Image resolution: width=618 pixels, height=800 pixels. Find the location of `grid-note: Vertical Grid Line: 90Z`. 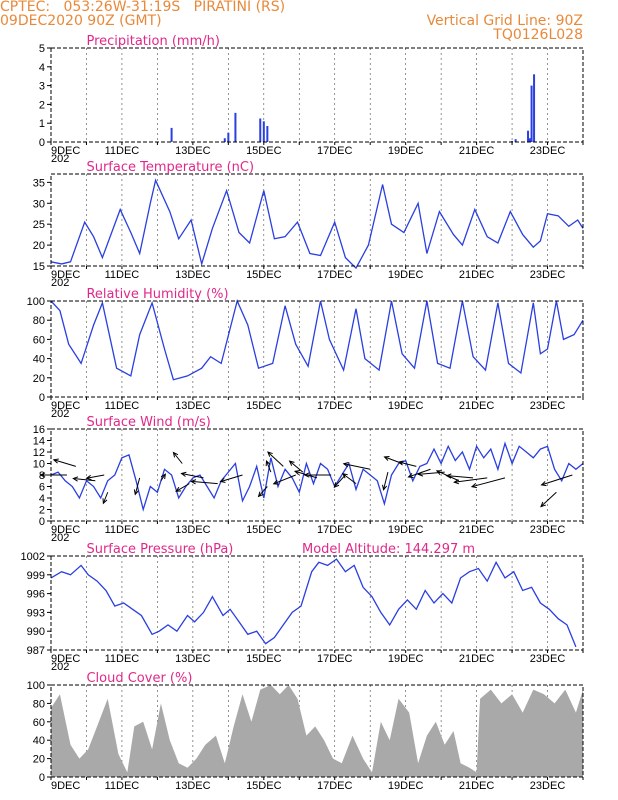

grid-note: Vertical Grid Line: 90Z is located at coordinates (504, 21).